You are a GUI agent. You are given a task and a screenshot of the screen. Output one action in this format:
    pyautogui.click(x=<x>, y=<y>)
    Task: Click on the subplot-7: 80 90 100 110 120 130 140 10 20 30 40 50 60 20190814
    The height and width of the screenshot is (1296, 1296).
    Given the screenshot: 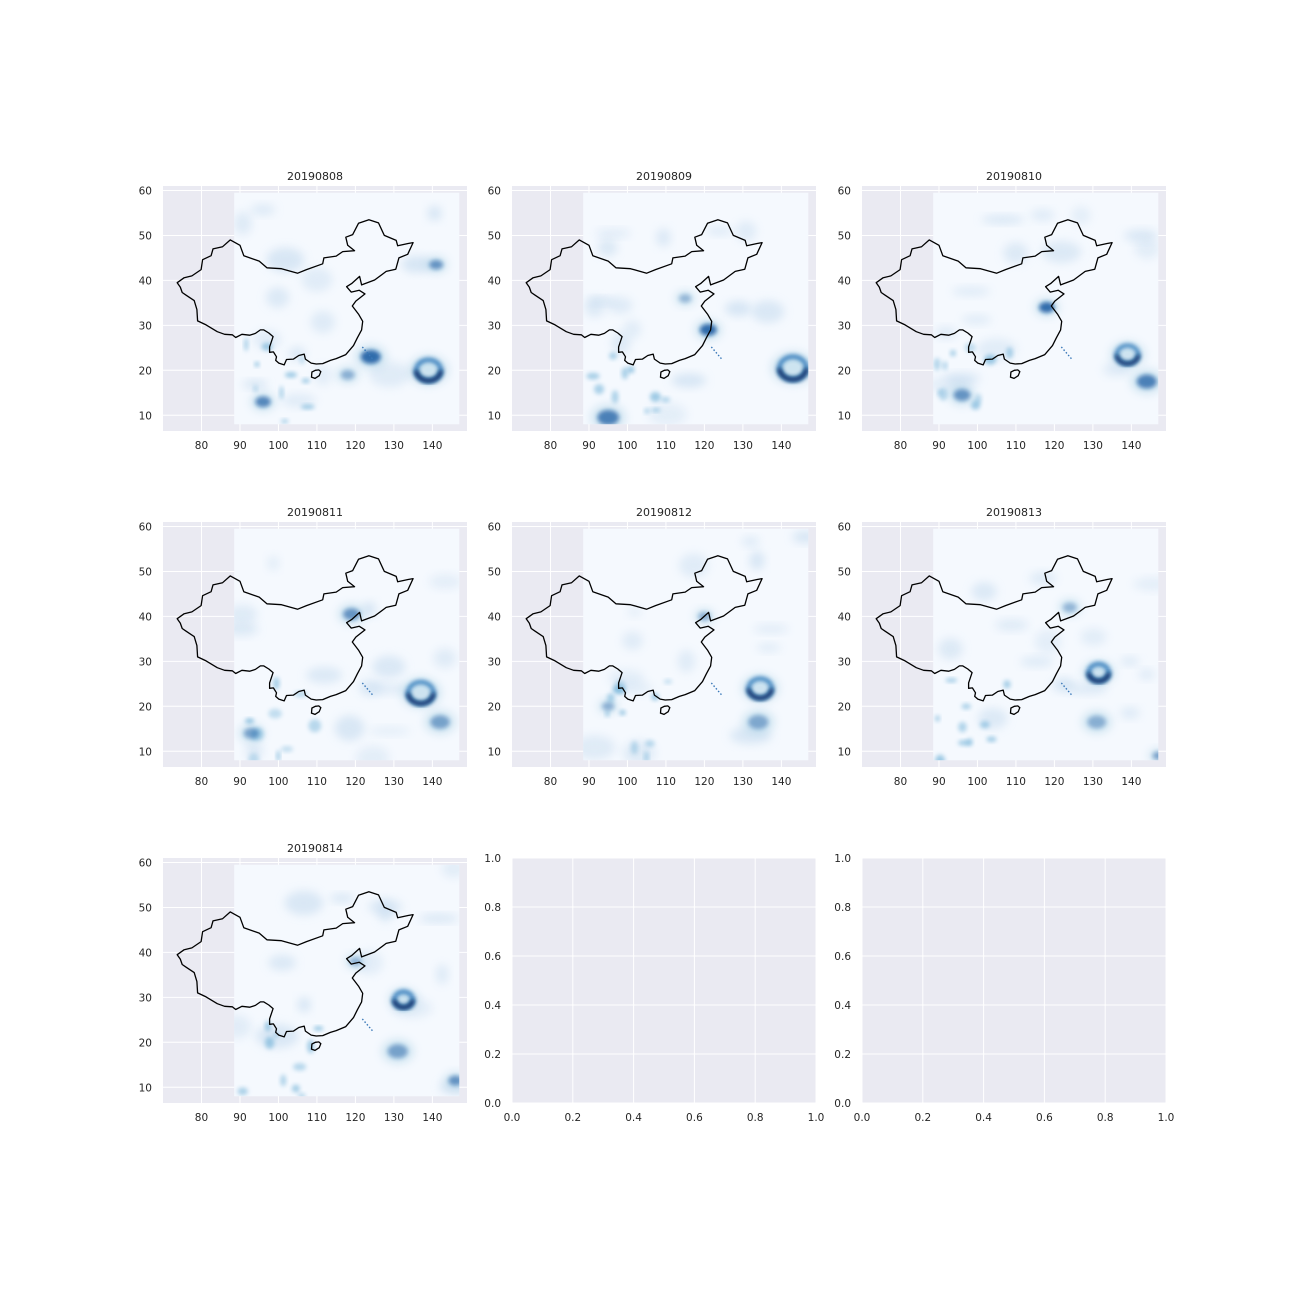 What is the action you would take?
    pyautogui.click(x=303, y=983)
    